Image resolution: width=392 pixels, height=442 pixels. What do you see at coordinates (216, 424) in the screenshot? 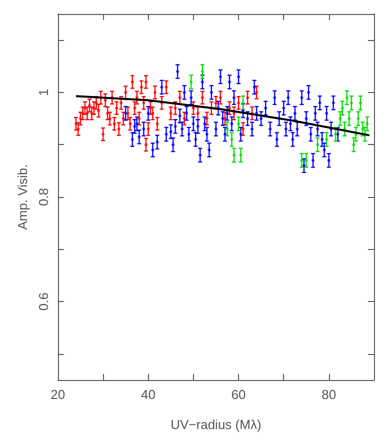
I see `x-axis-title: UV−radius (Mλ)` at bounding box center [216, 424].